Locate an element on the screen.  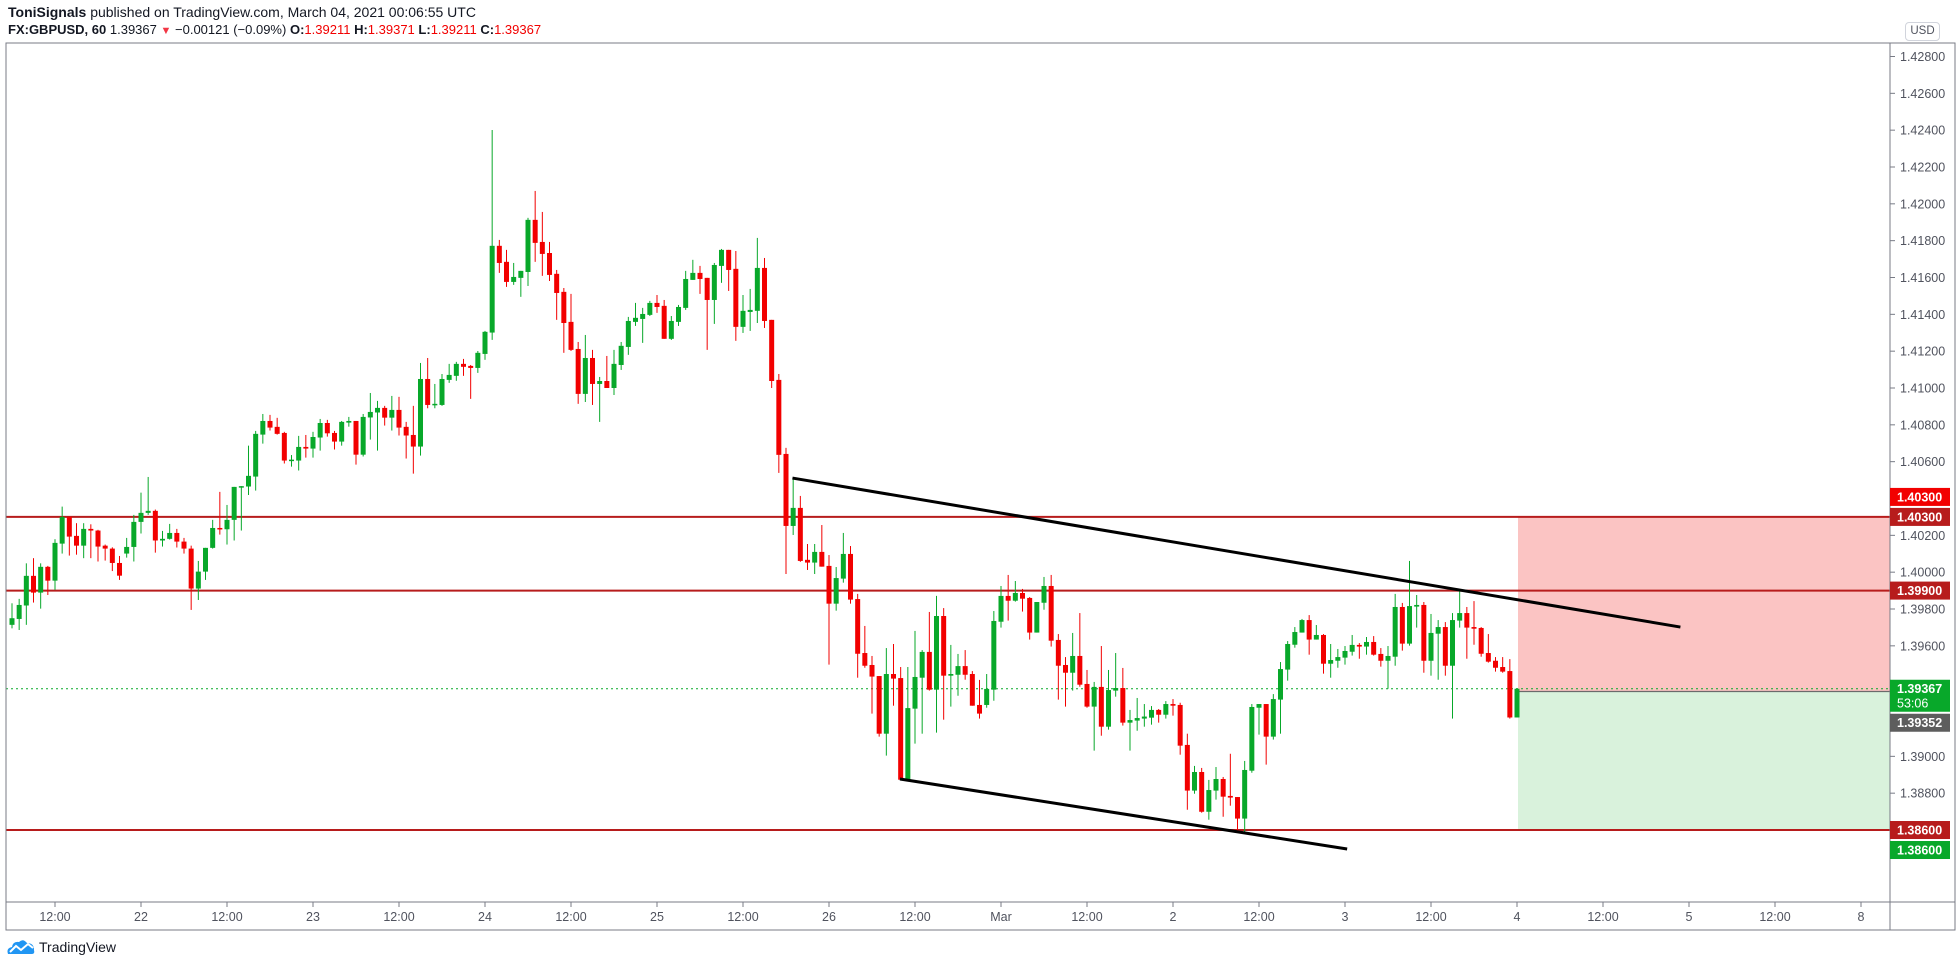
time-tick-label: 5 is located at coordinates (1689, 917).